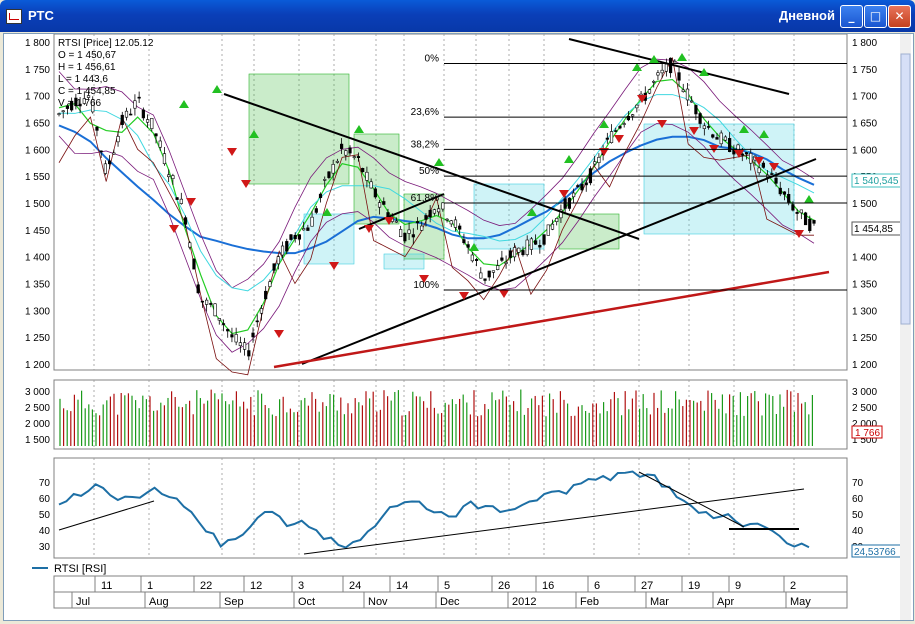 This screenshot has width=915, height=624. Describe the element at coordinates (875, 16) in the screenshot. I see `maximize-button: □` at that location.